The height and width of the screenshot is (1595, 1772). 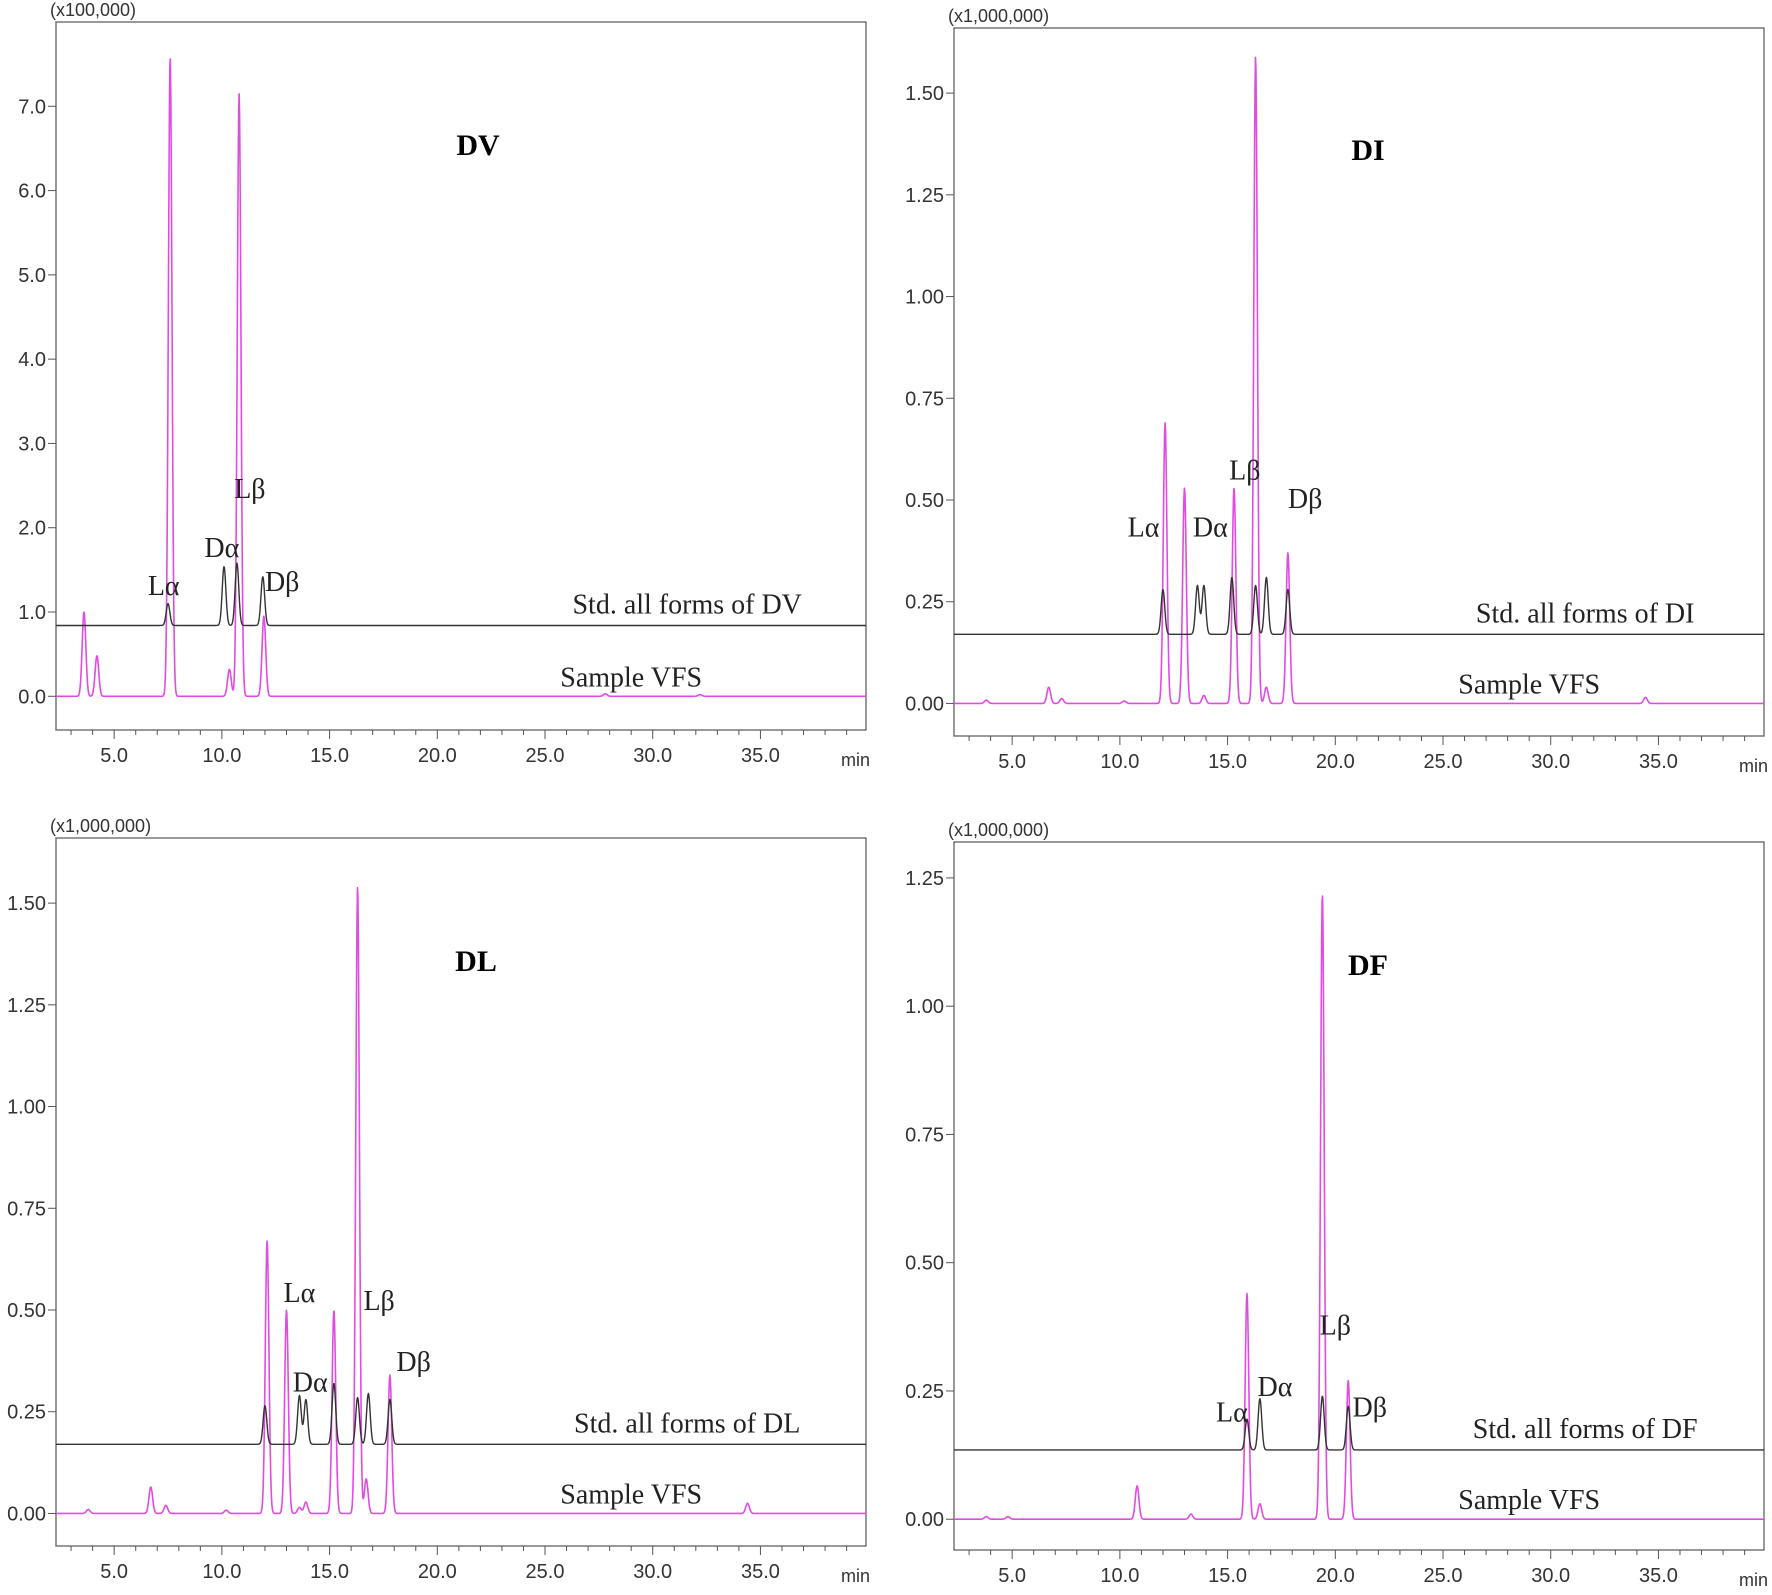 What do you see at coordinates (924, 1264) in the screenshot?
I see `y-tick-label: 0.50` at bounding box center [924, 1264].